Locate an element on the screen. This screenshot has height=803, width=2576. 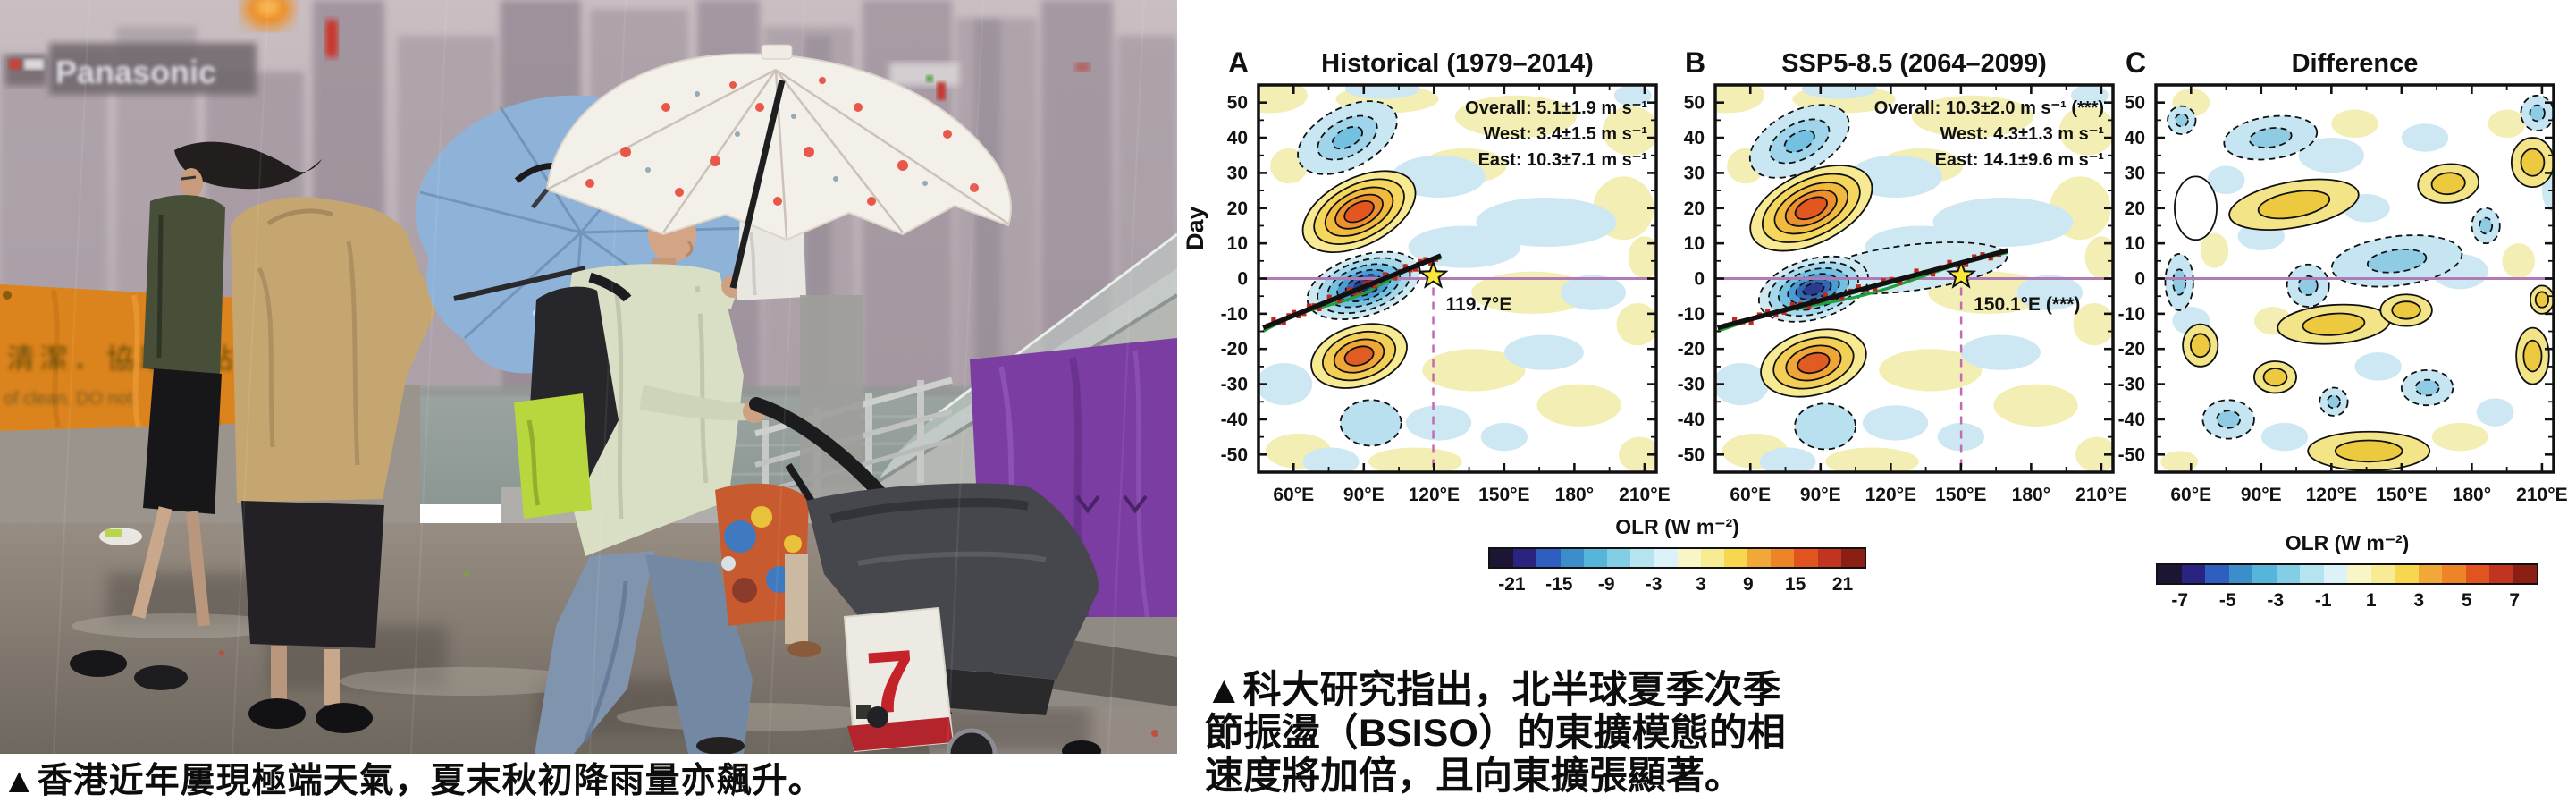
colorbar-tick-label: -21 is located at coordinates (1512, 584).